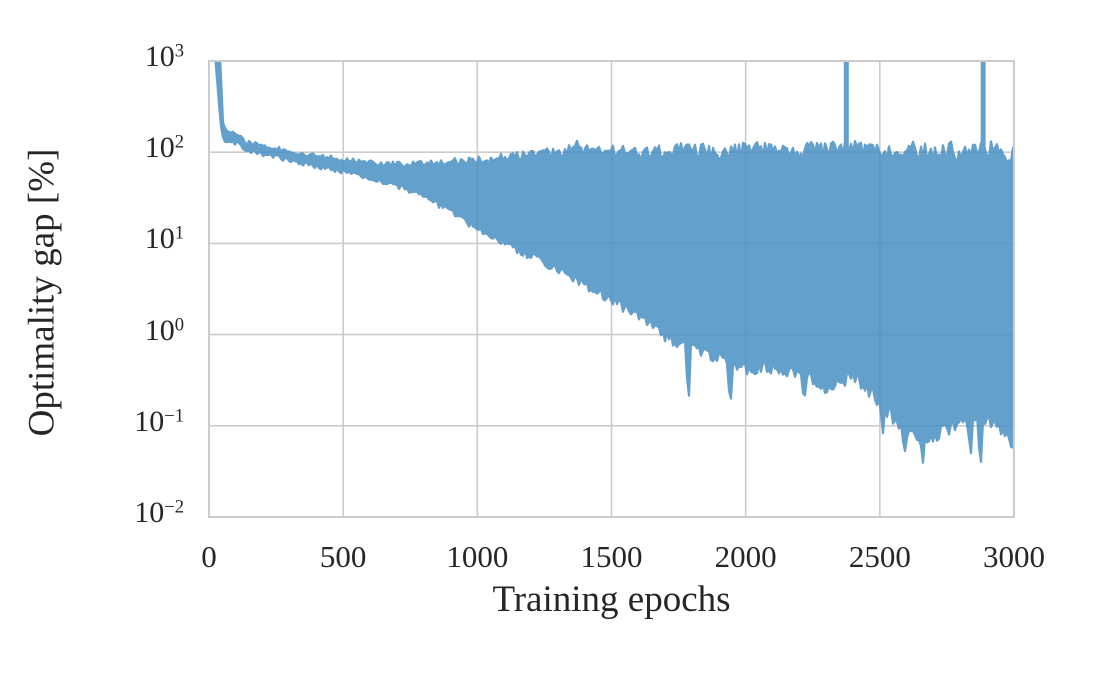 This screenshot has height=680, width=1100. I want to click on x-tick-label: 2000, so click(745, 556).